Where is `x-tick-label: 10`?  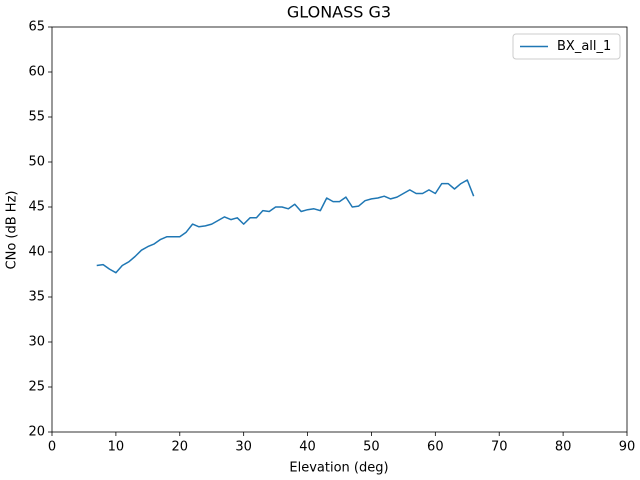
x-tick-label: 10 is located at coordinates (116, 447).